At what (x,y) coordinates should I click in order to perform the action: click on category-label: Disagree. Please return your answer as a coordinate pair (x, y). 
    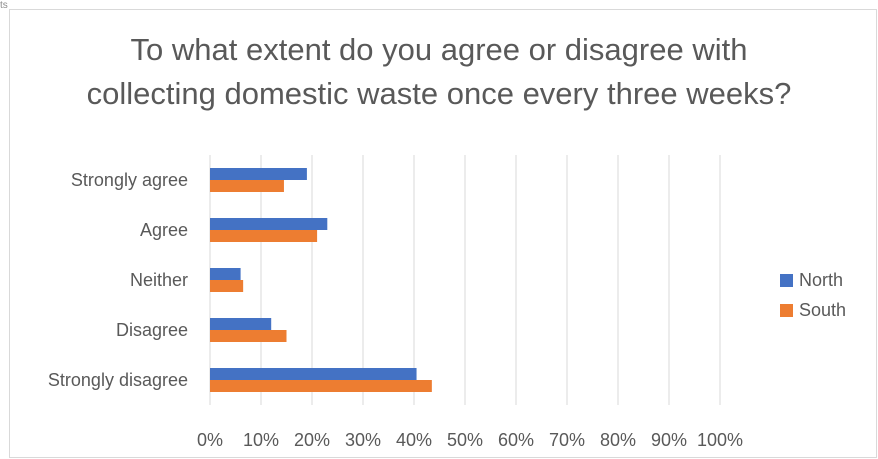
    Looking at the image, I should click on (152, 330).